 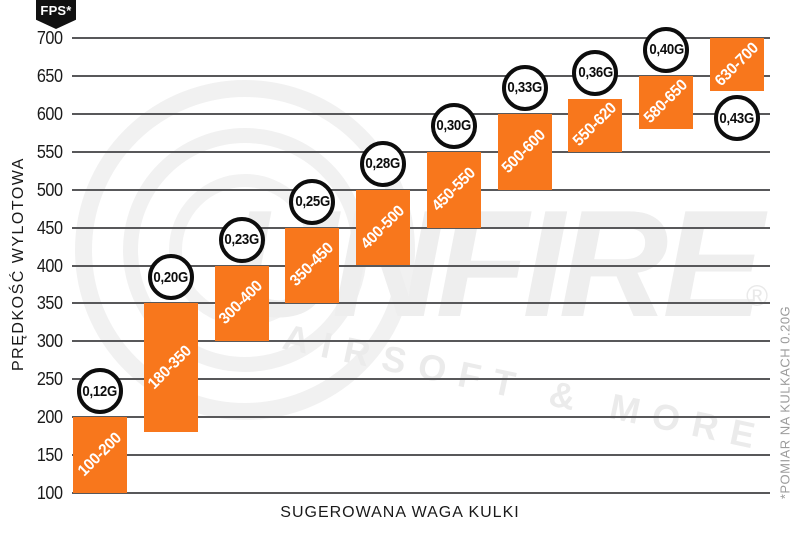 I want to click on fps-range-bar-0_43G: 630-700, so click(x=737, y=65).